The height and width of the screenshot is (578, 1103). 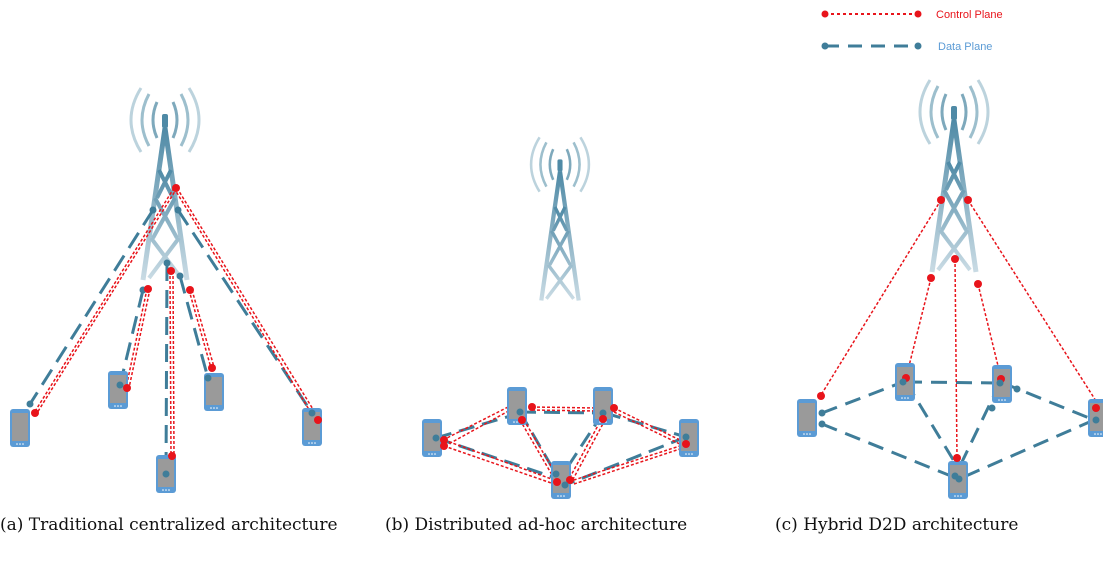 I want to click on legend: Control Plane Data Plane, so click(x=912, y=31).